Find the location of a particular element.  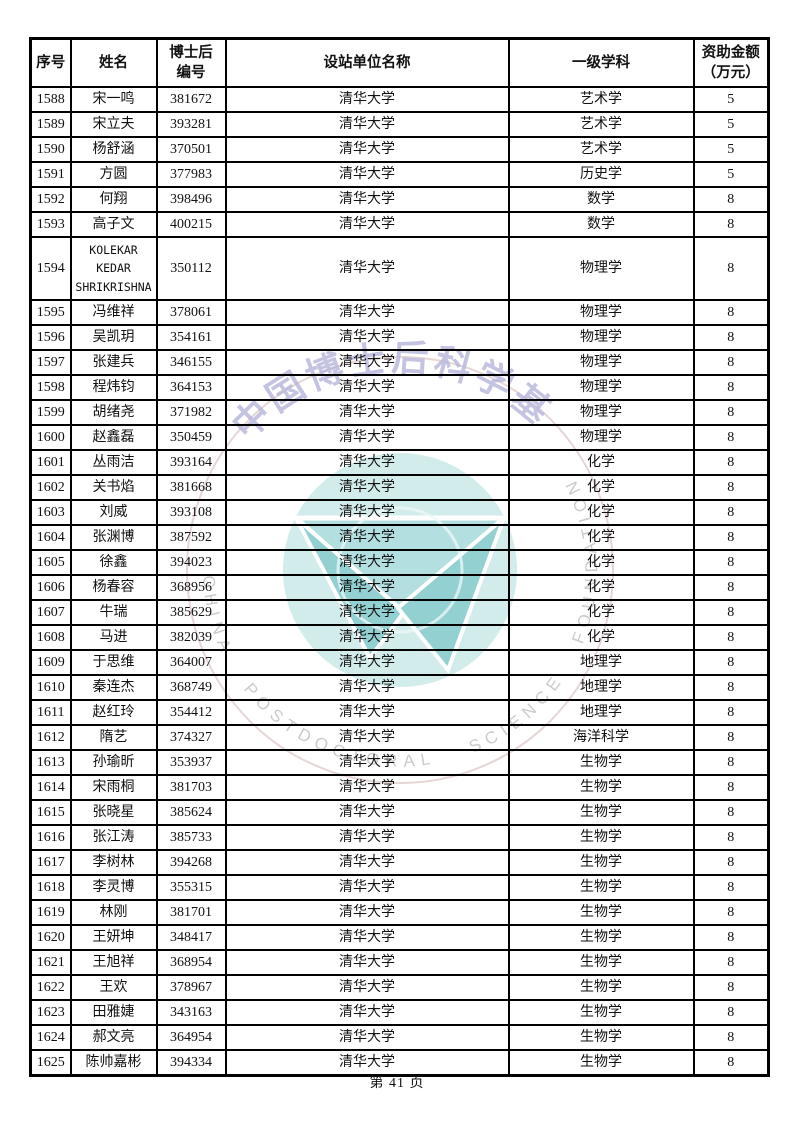

cell-postdoc-id: 385624 is located at coordinates (191, 813).